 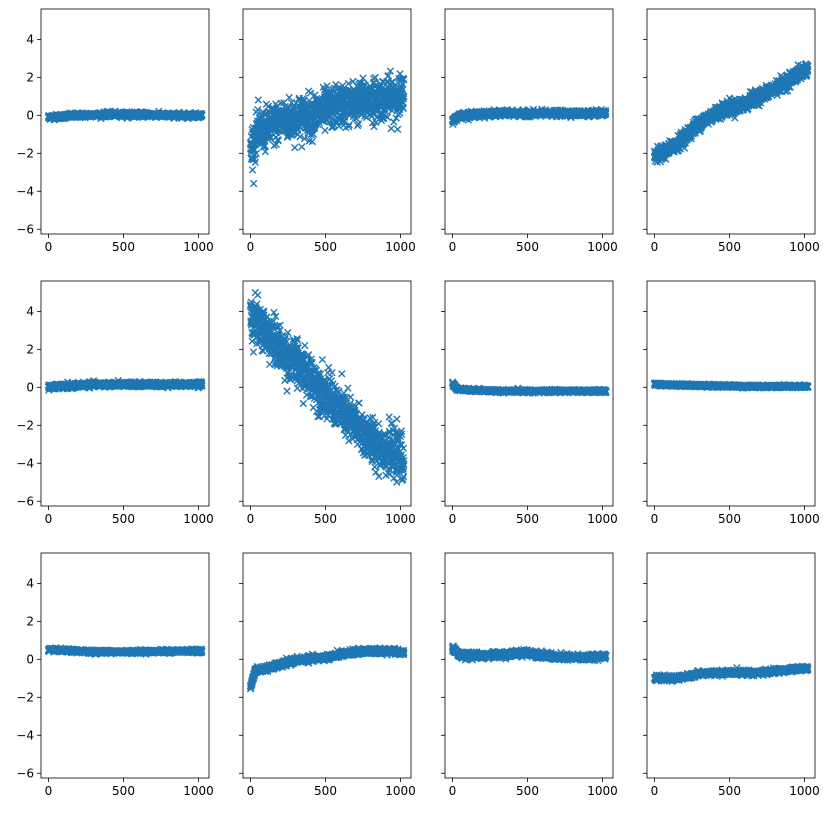 I want to click on subplot-r0-c1: 0 500 1000, so click(x=327, y=131).